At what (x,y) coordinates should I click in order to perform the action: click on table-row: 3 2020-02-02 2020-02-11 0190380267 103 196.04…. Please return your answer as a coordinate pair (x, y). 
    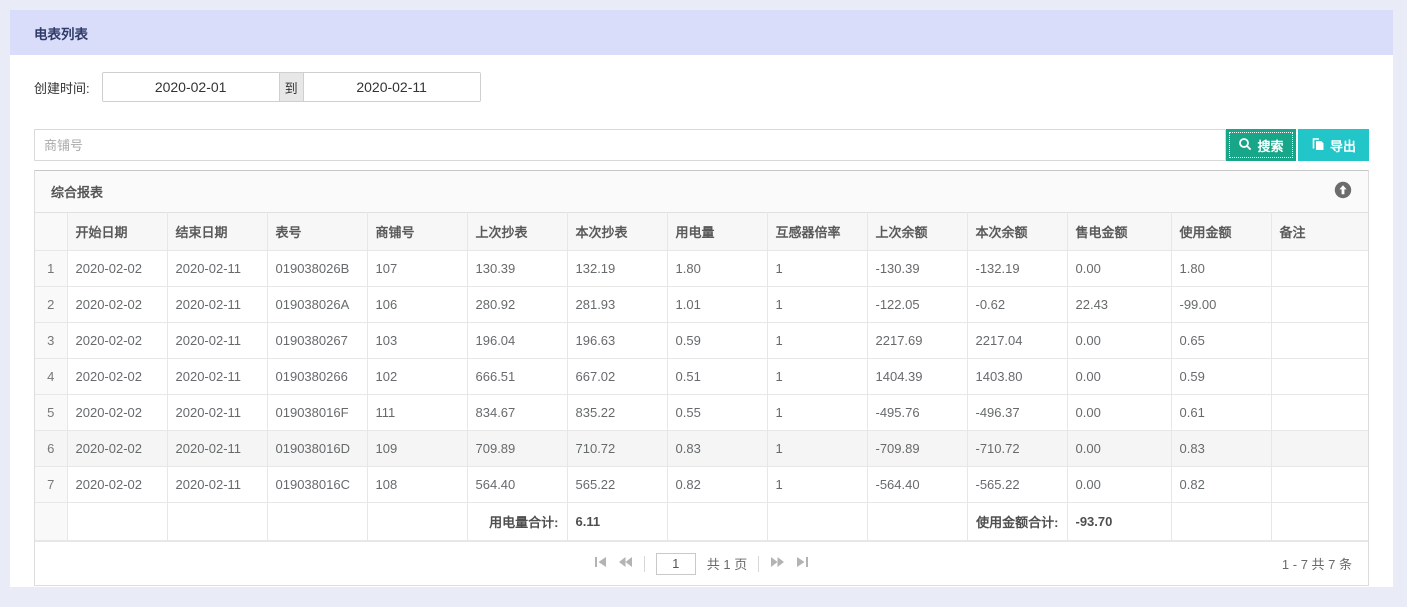
    Looking at the image, I should click on (701, 340).